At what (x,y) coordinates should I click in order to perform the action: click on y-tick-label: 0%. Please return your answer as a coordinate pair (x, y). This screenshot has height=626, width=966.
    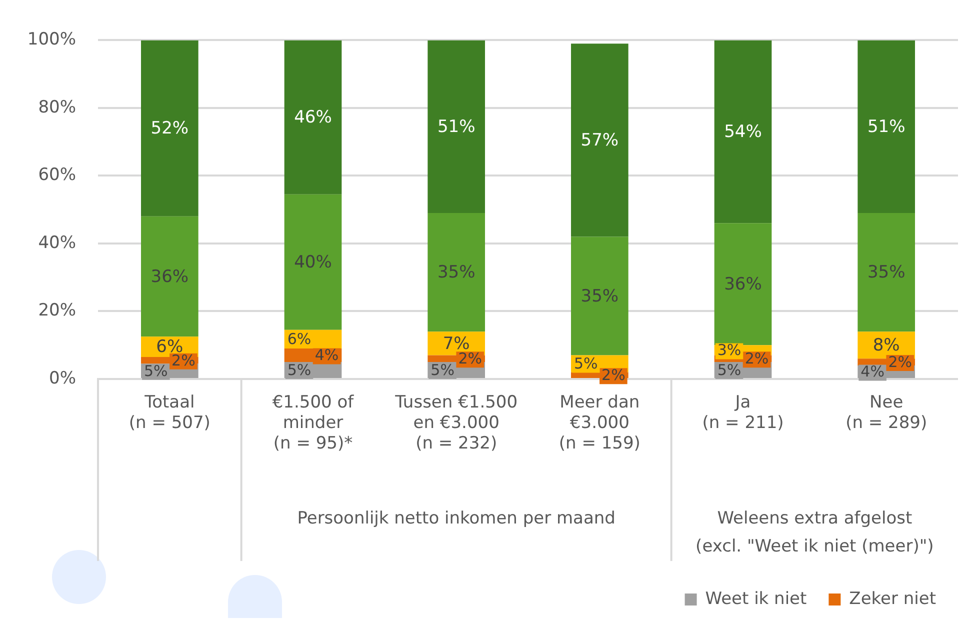
    Looking at the image, I should click on (62, 378).